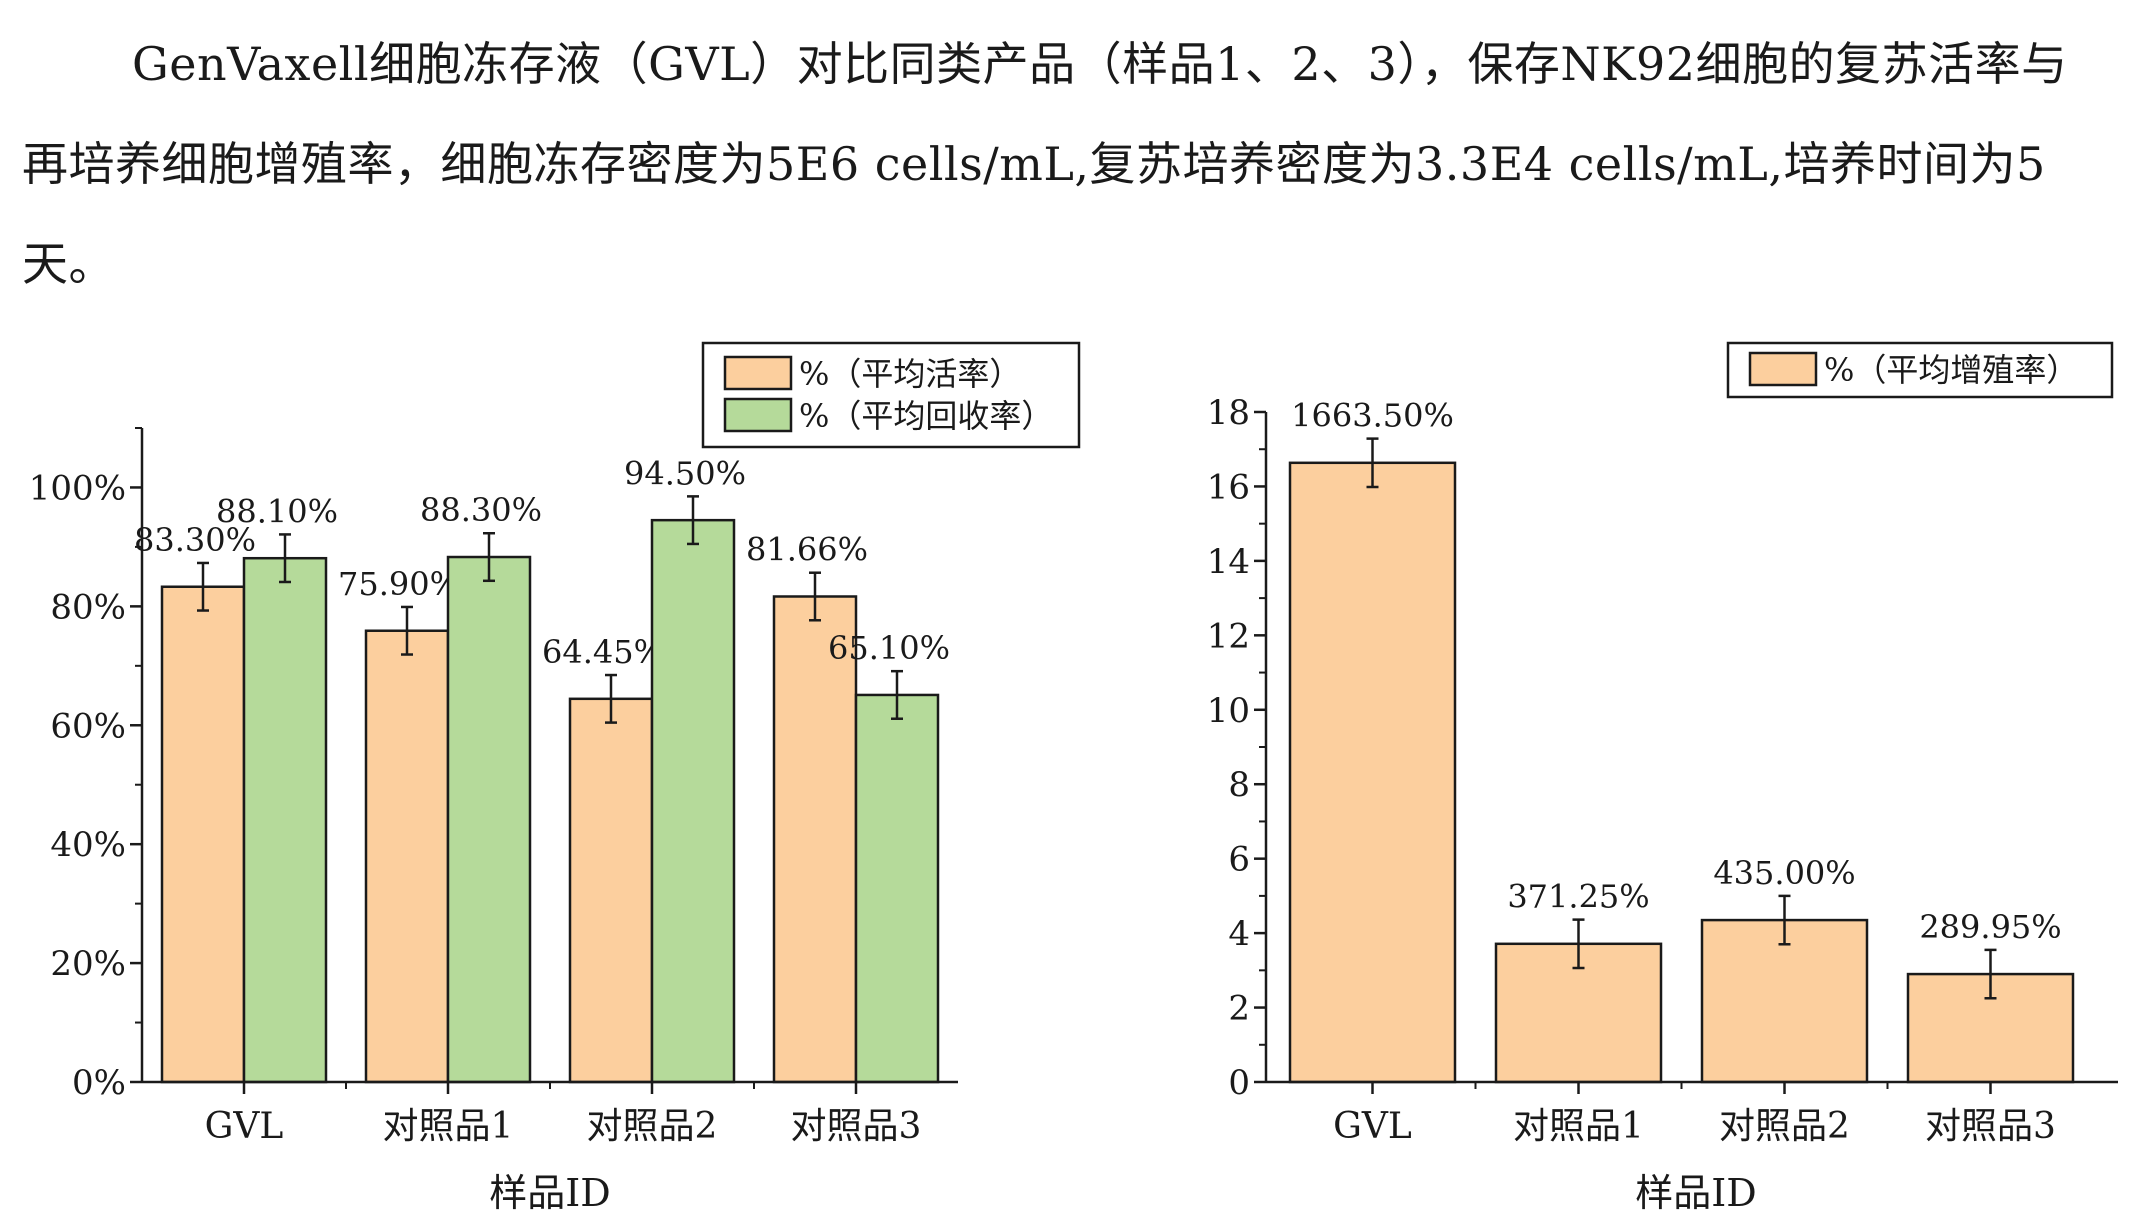  What do you see at coordinates (88, 964) in the screenshot?
I see `y-tick-label: 20%` at bounding box center [88, 964].